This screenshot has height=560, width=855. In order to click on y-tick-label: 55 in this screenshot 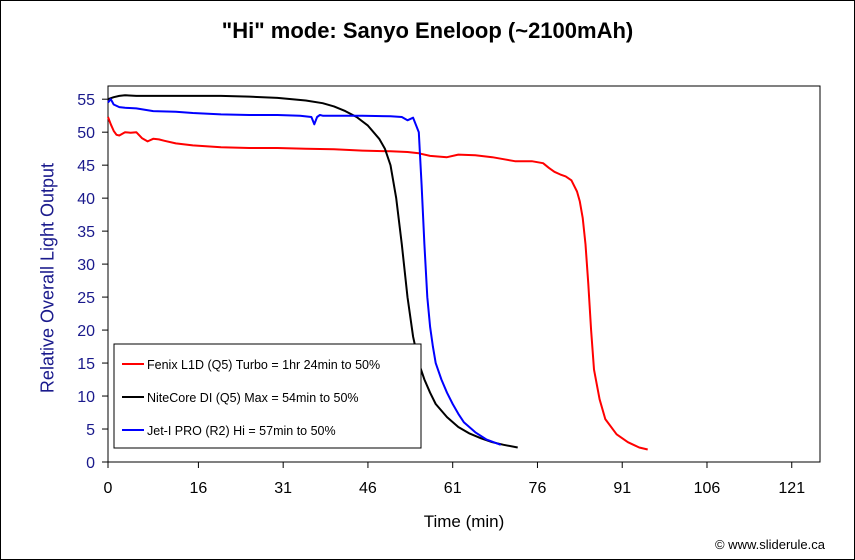, I will do `click(86, 100)`.